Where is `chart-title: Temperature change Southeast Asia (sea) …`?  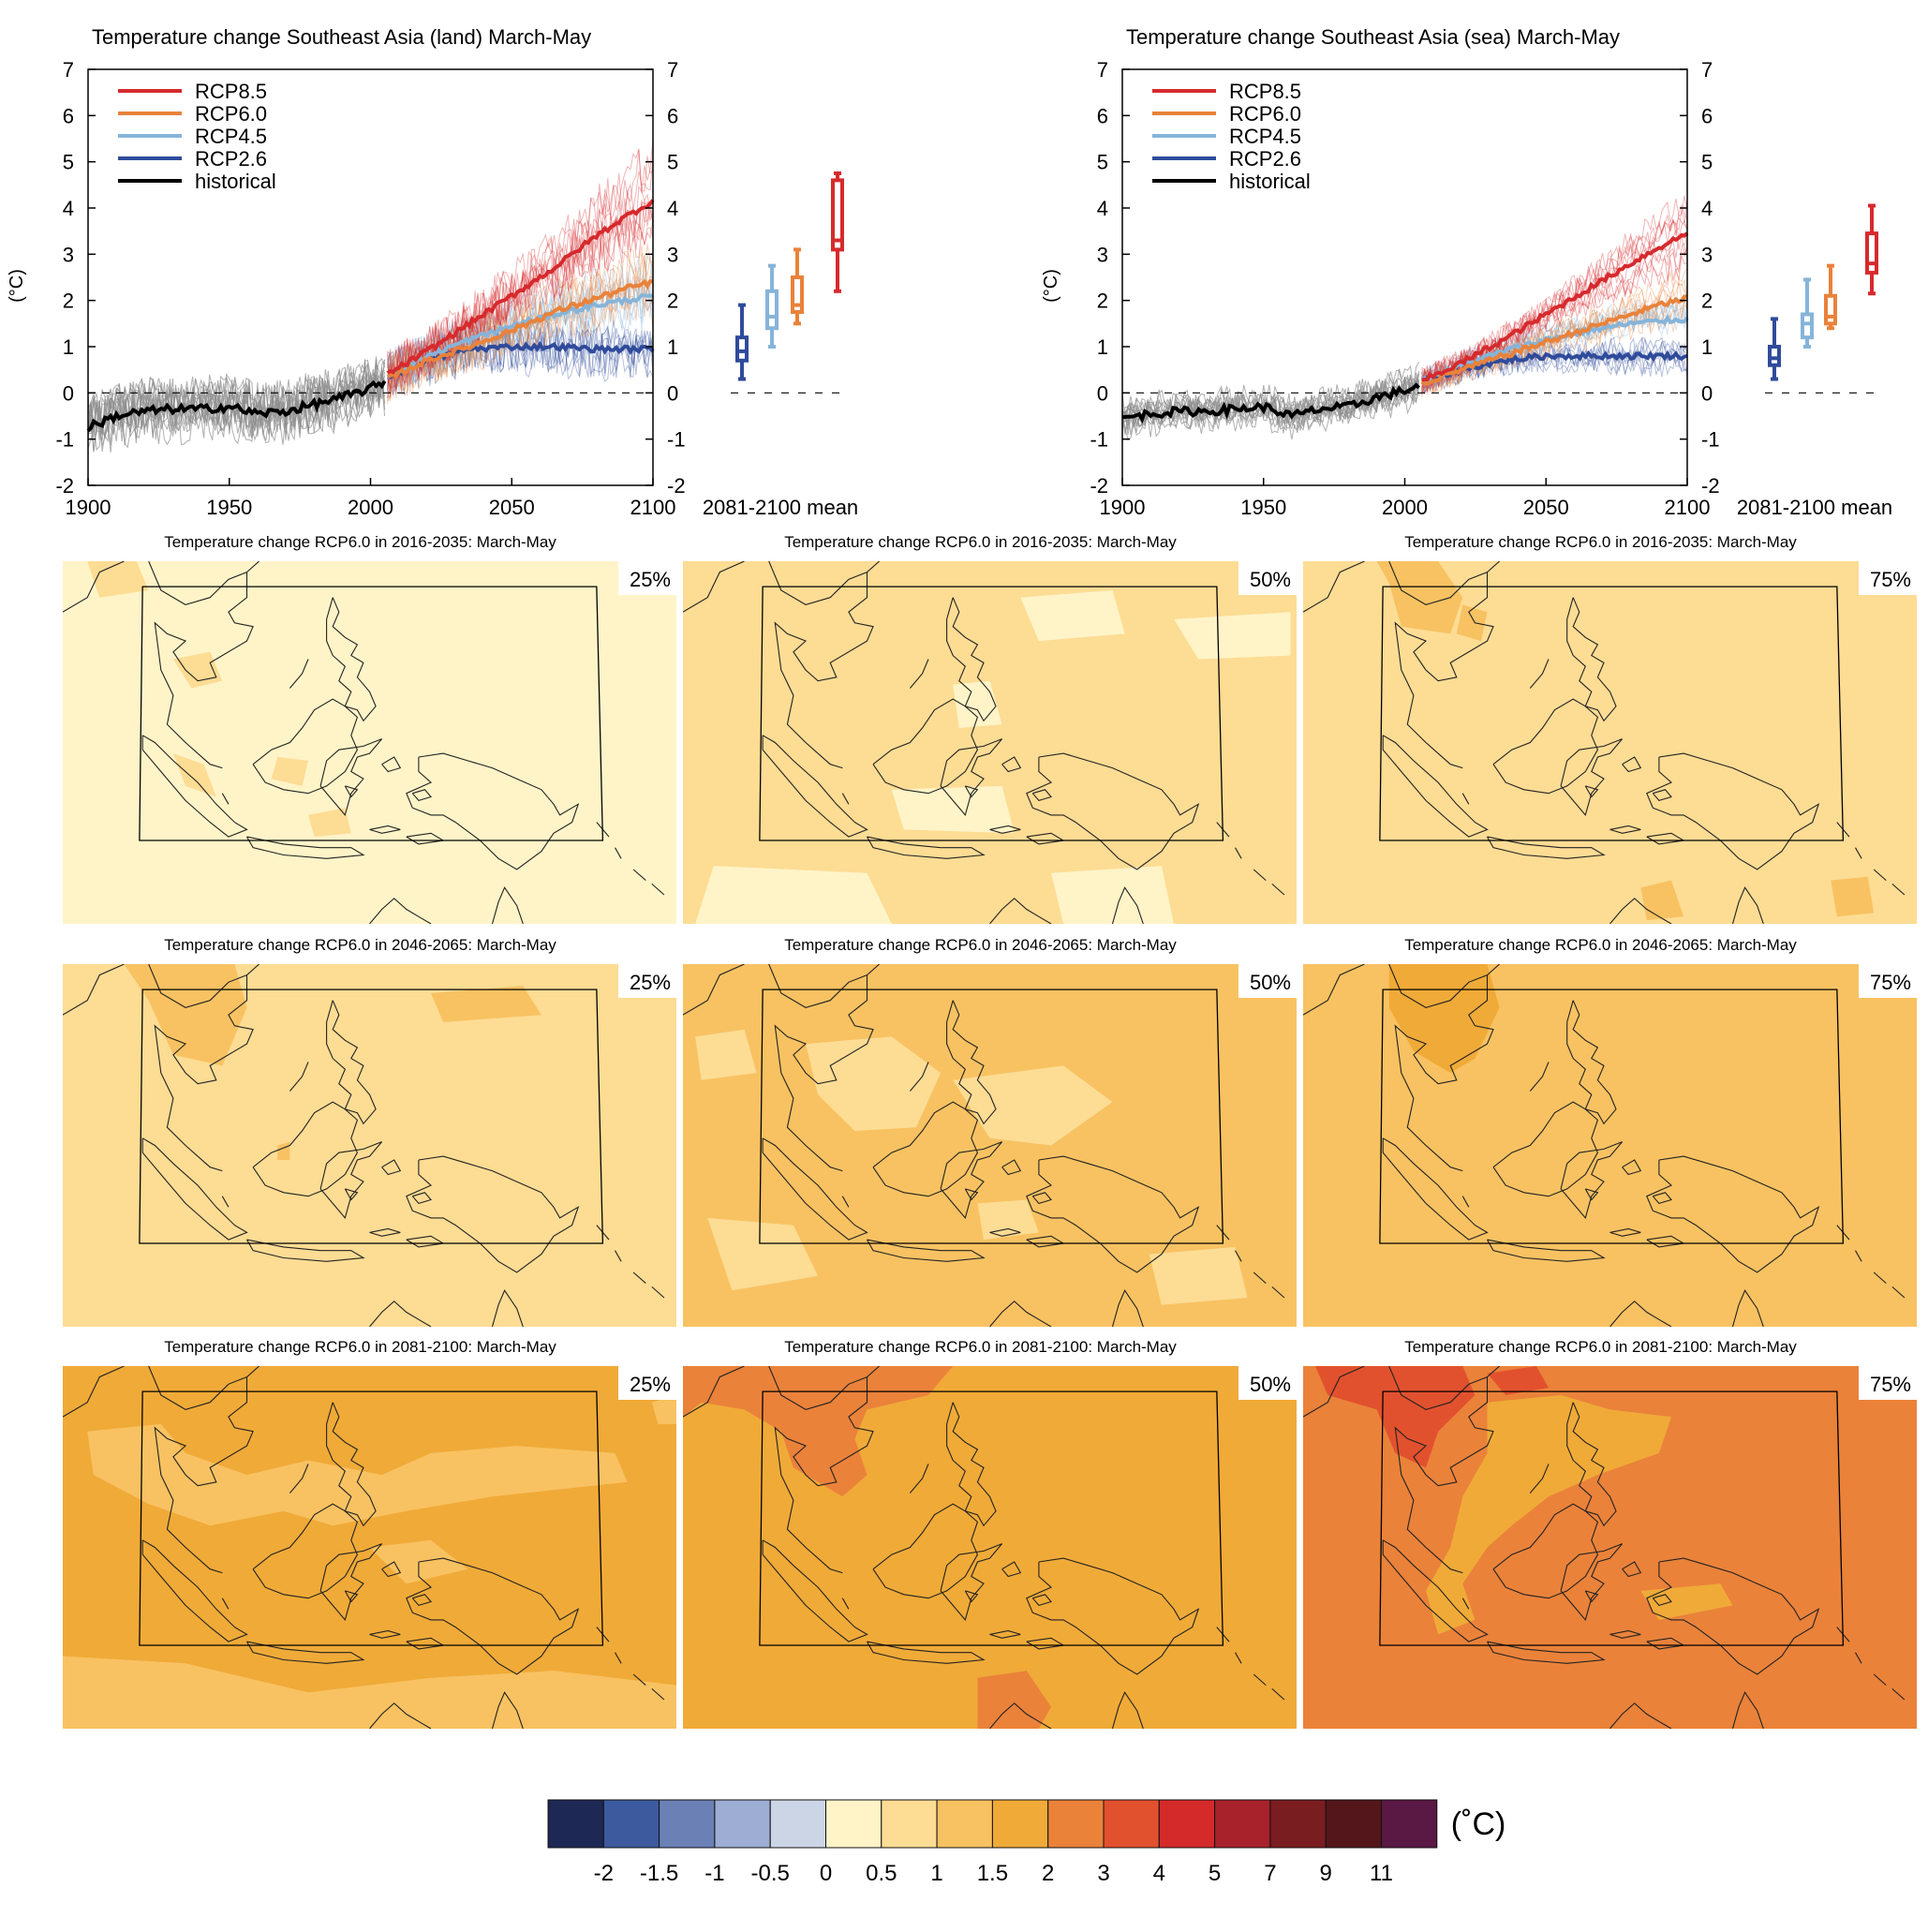 chart-title: Temperature change Southeast Asia (sea) … is located at coordinates (1373, 37).